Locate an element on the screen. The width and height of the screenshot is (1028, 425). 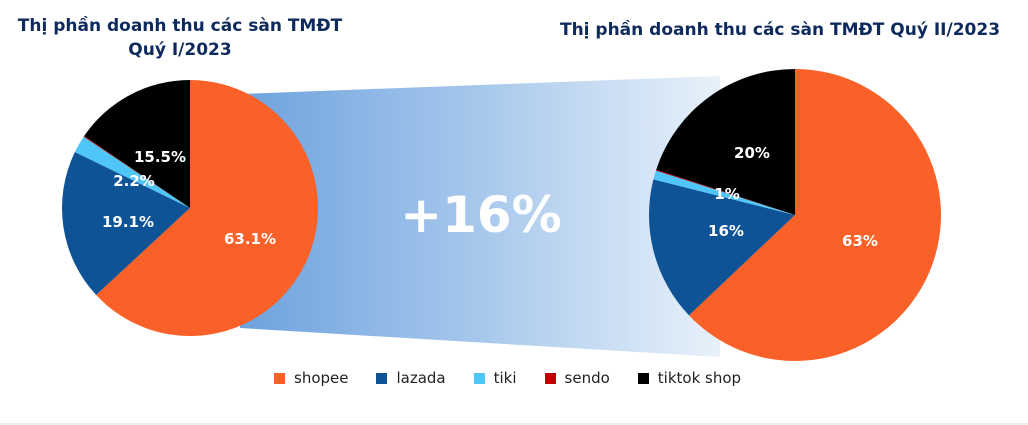
pie-label-tiki: 1% is located at coordinates (726, 194).